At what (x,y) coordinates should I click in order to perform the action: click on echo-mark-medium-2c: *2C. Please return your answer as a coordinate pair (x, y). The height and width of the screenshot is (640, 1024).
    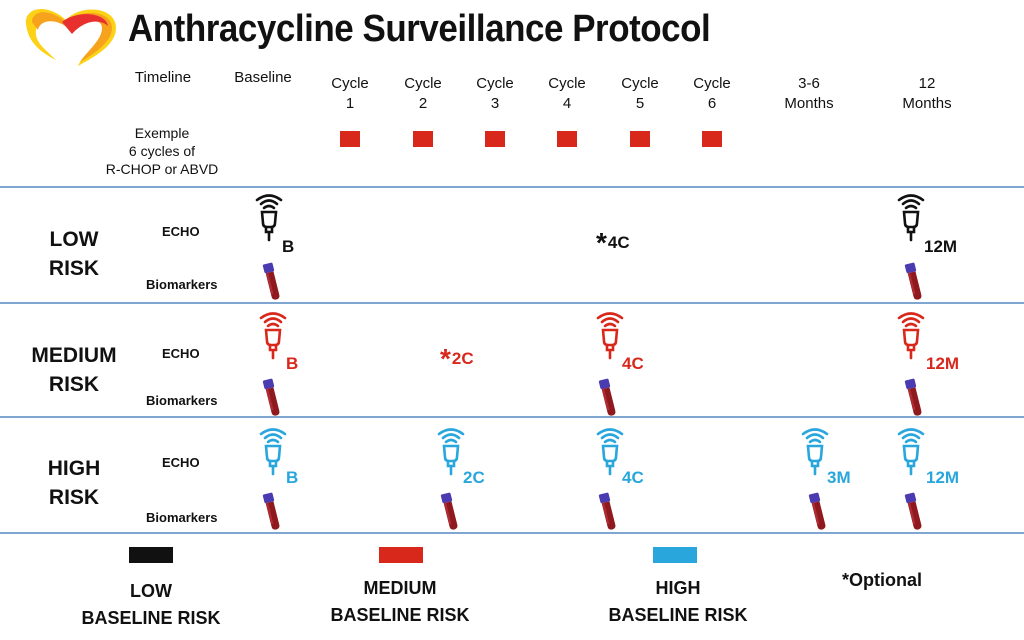
    Looking at the image, I should click on (457, 358).